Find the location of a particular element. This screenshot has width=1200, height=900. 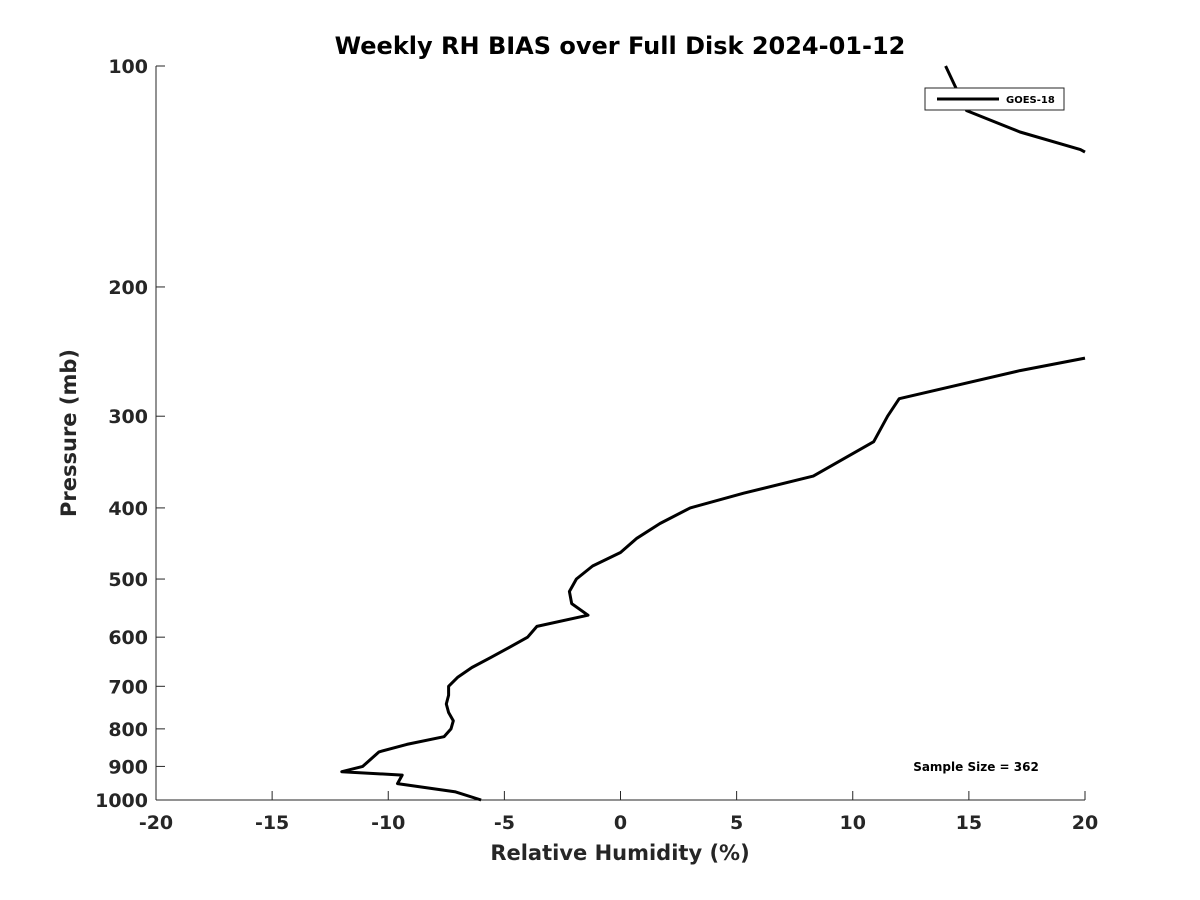

y-axis-ticks: 100 200 300 400 500 600 700 800 900 1000 is located at coordinates (130, 434).